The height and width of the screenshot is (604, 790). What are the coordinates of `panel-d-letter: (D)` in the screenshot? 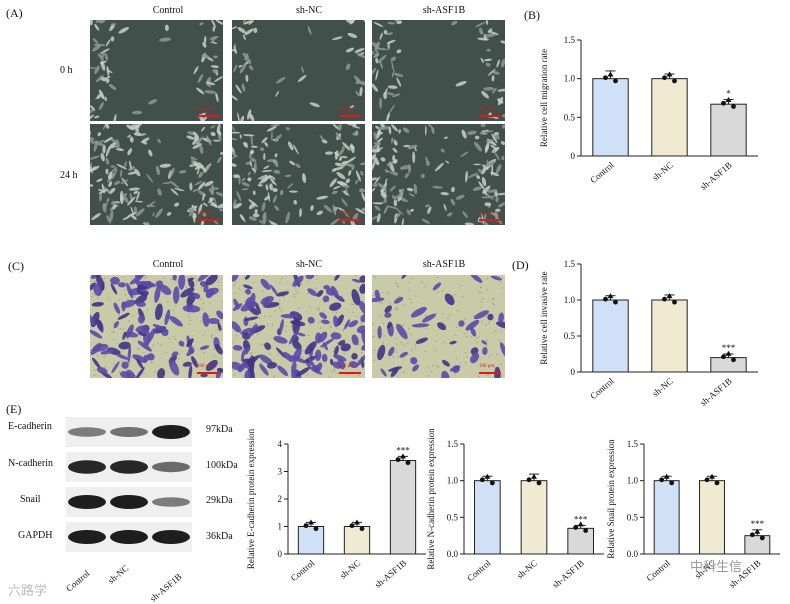 It's located at (520, 265).